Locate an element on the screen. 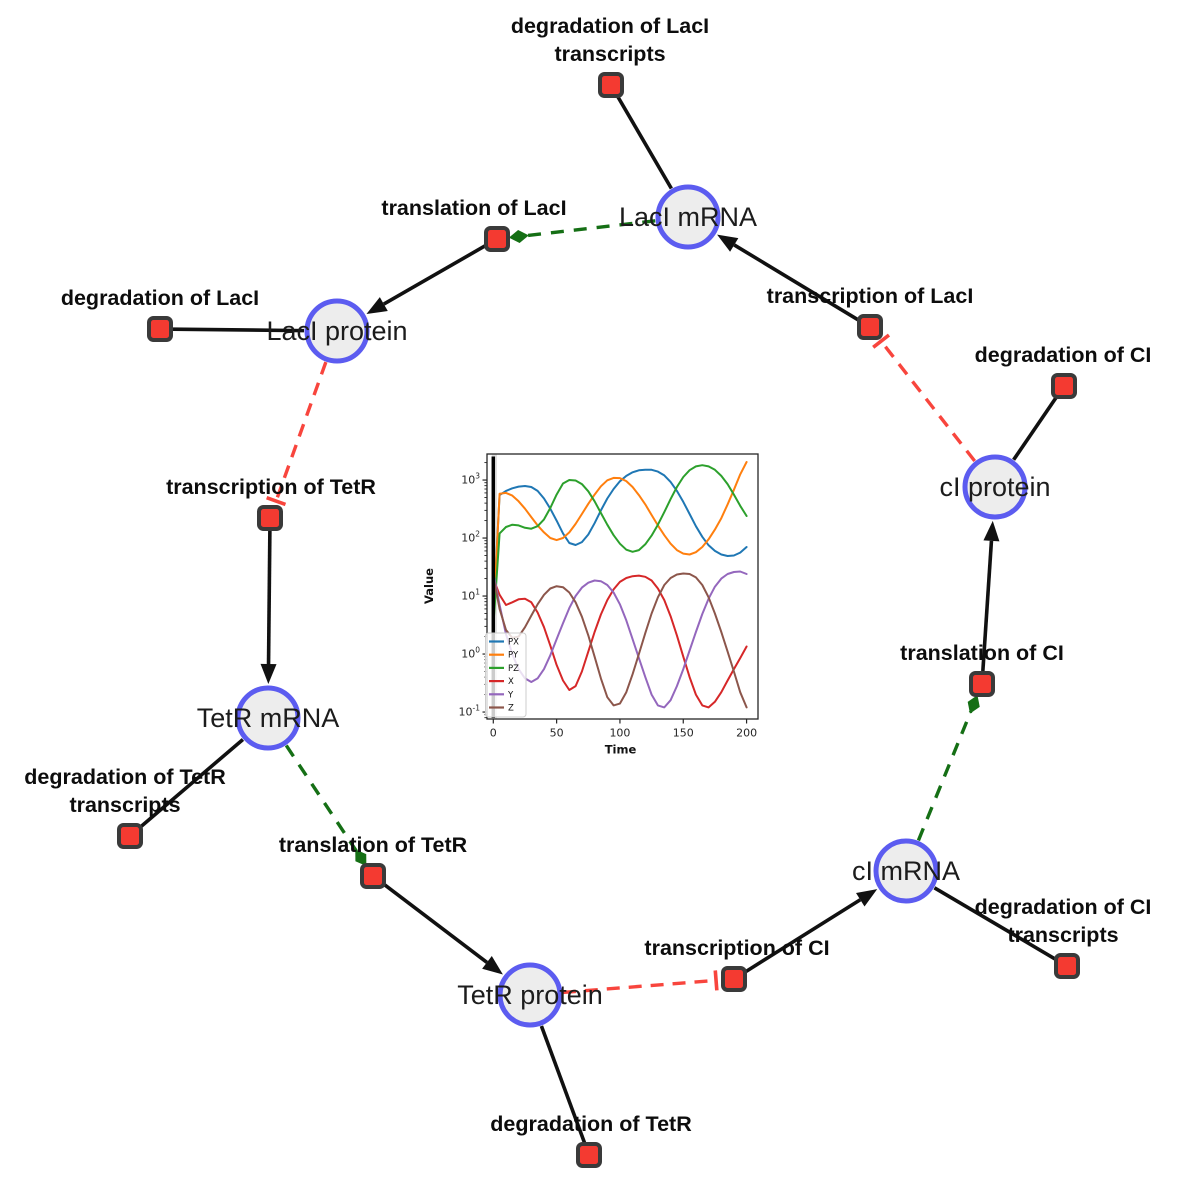 The height and width of the screenshot is (1200, 1189). plot-frame is located at coordinates (622, 586).